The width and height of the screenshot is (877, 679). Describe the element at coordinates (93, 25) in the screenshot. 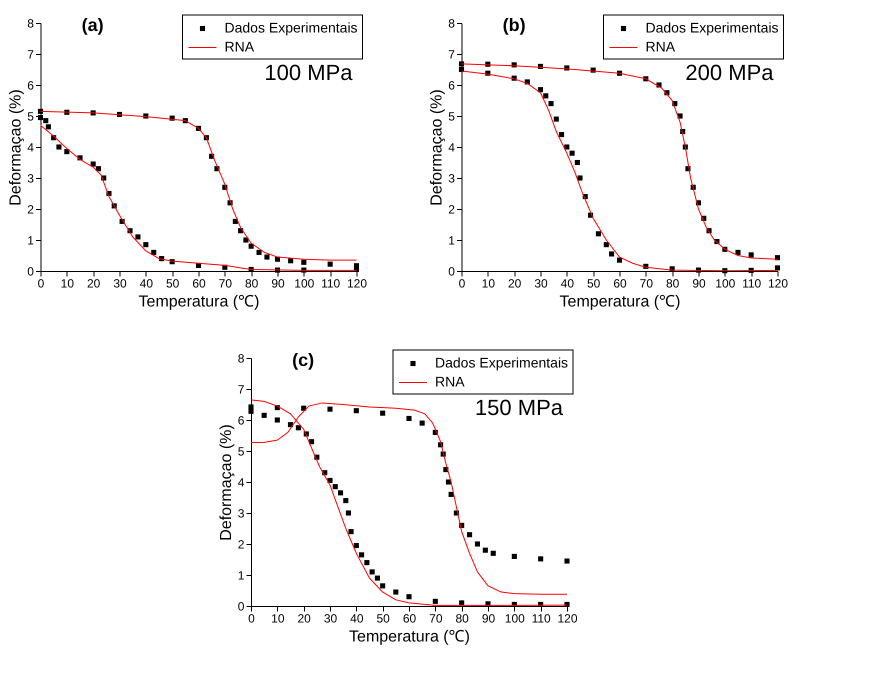

I see `chart-title: (a)` at that location.